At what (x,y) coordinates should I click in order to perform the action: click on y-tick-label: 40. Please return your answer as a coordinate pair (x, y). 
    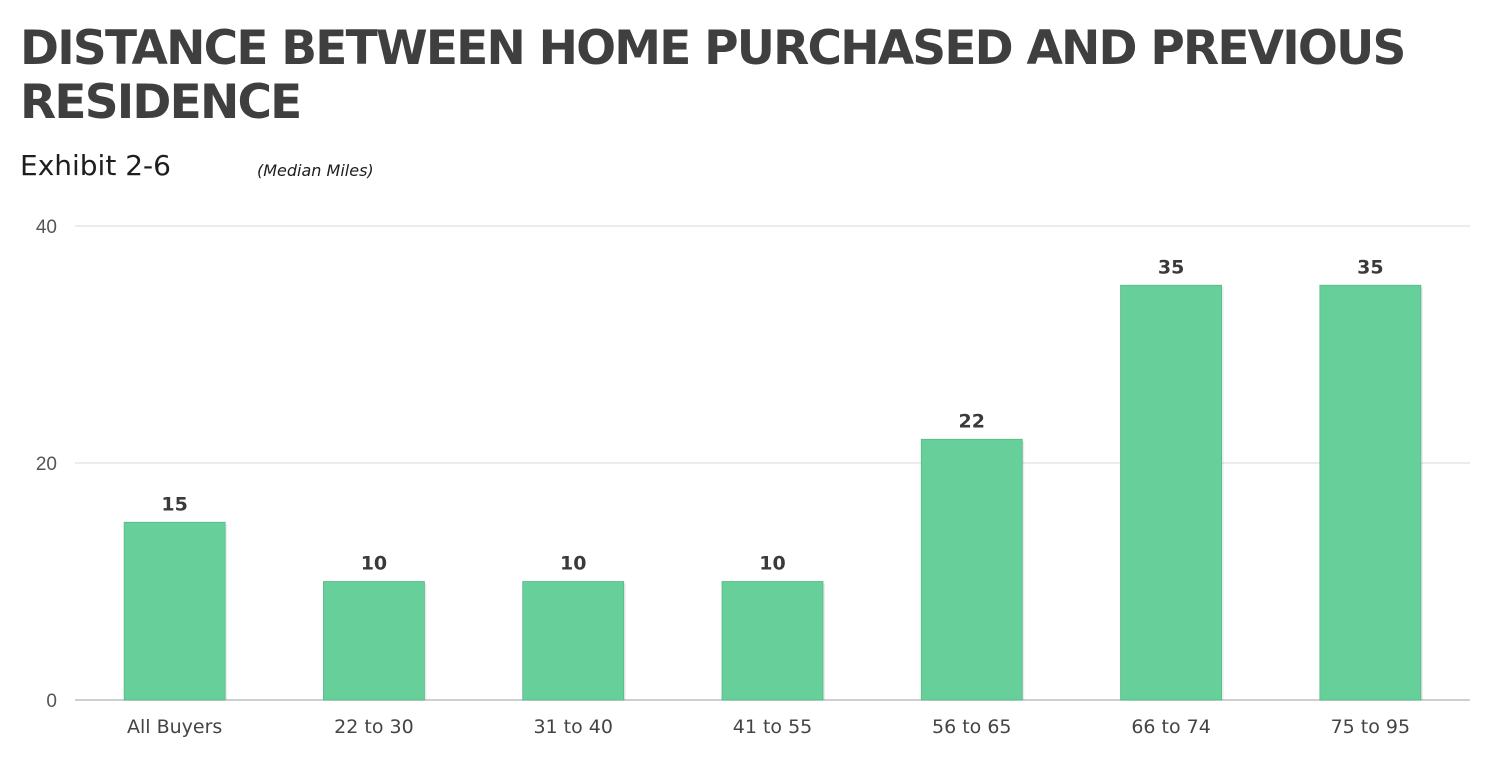
    Looking at the image, I should click on (46, 227).